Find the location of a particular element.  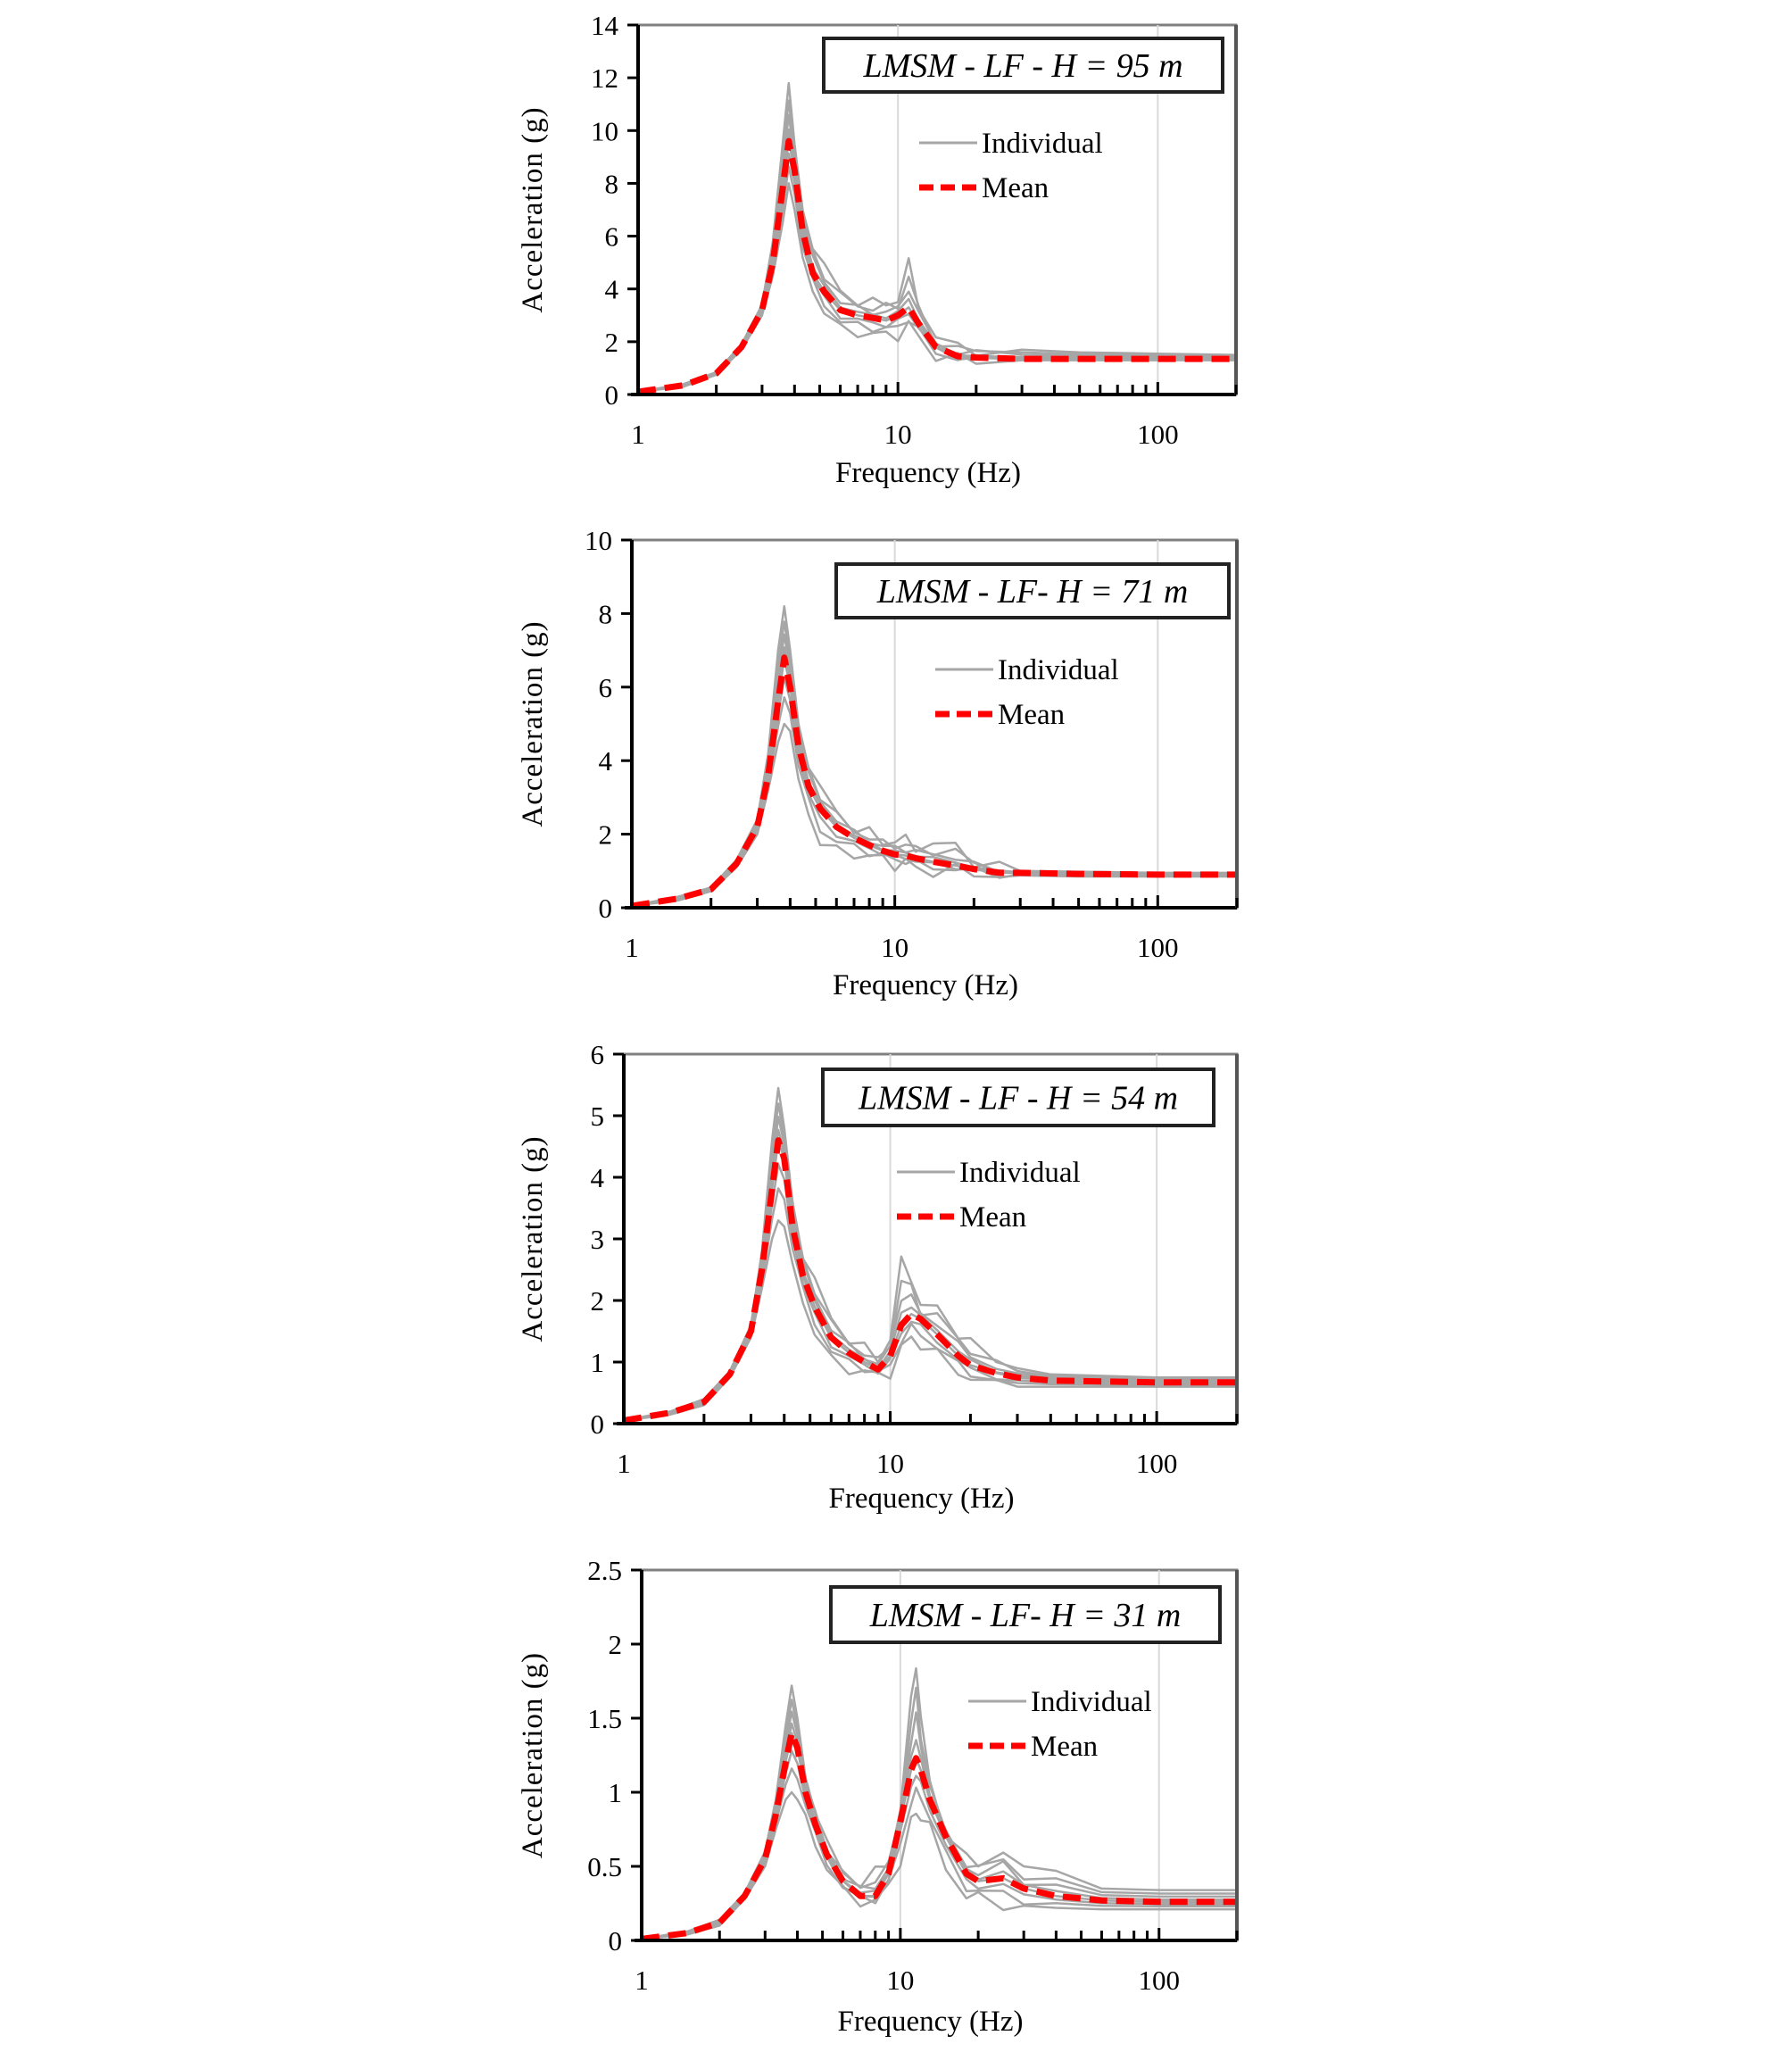

panel-title: LMSM - LF - H = 95 m is located at coordinates (1022, 66).